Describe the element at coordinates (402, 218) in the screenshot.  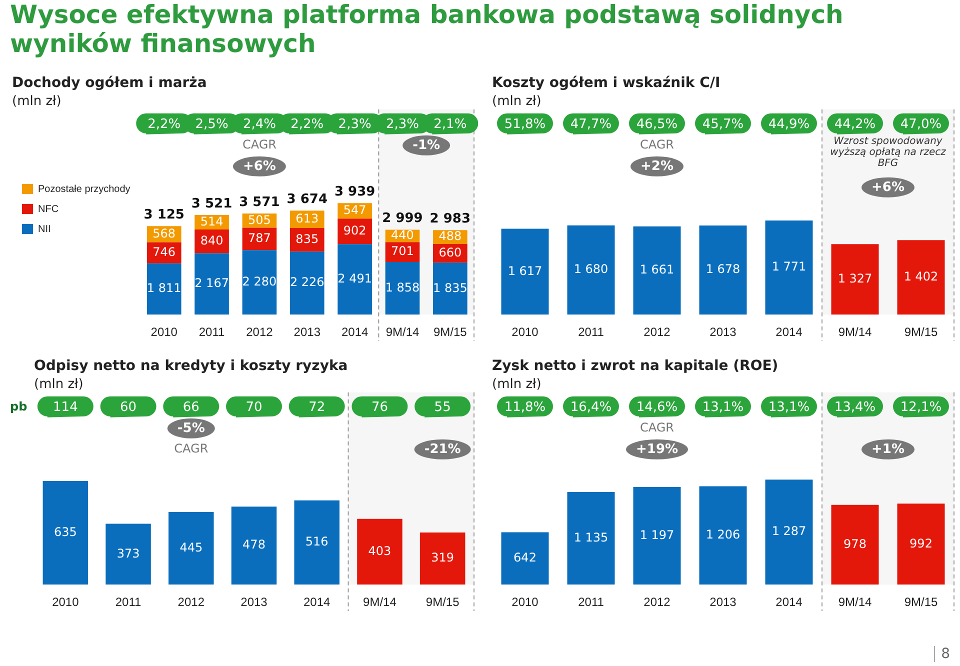
I see `total-label: 2 999` at that location.